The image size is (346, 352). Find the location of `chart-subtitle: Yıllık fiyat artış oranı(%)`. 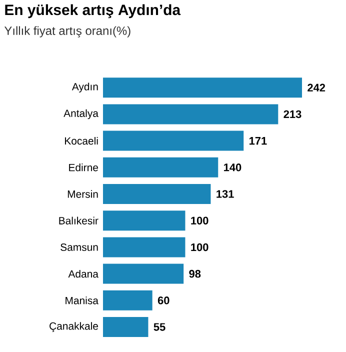

chart-subtitle: Yıllık fiyat artış oranı(%) is located at coordinates (67, 32).